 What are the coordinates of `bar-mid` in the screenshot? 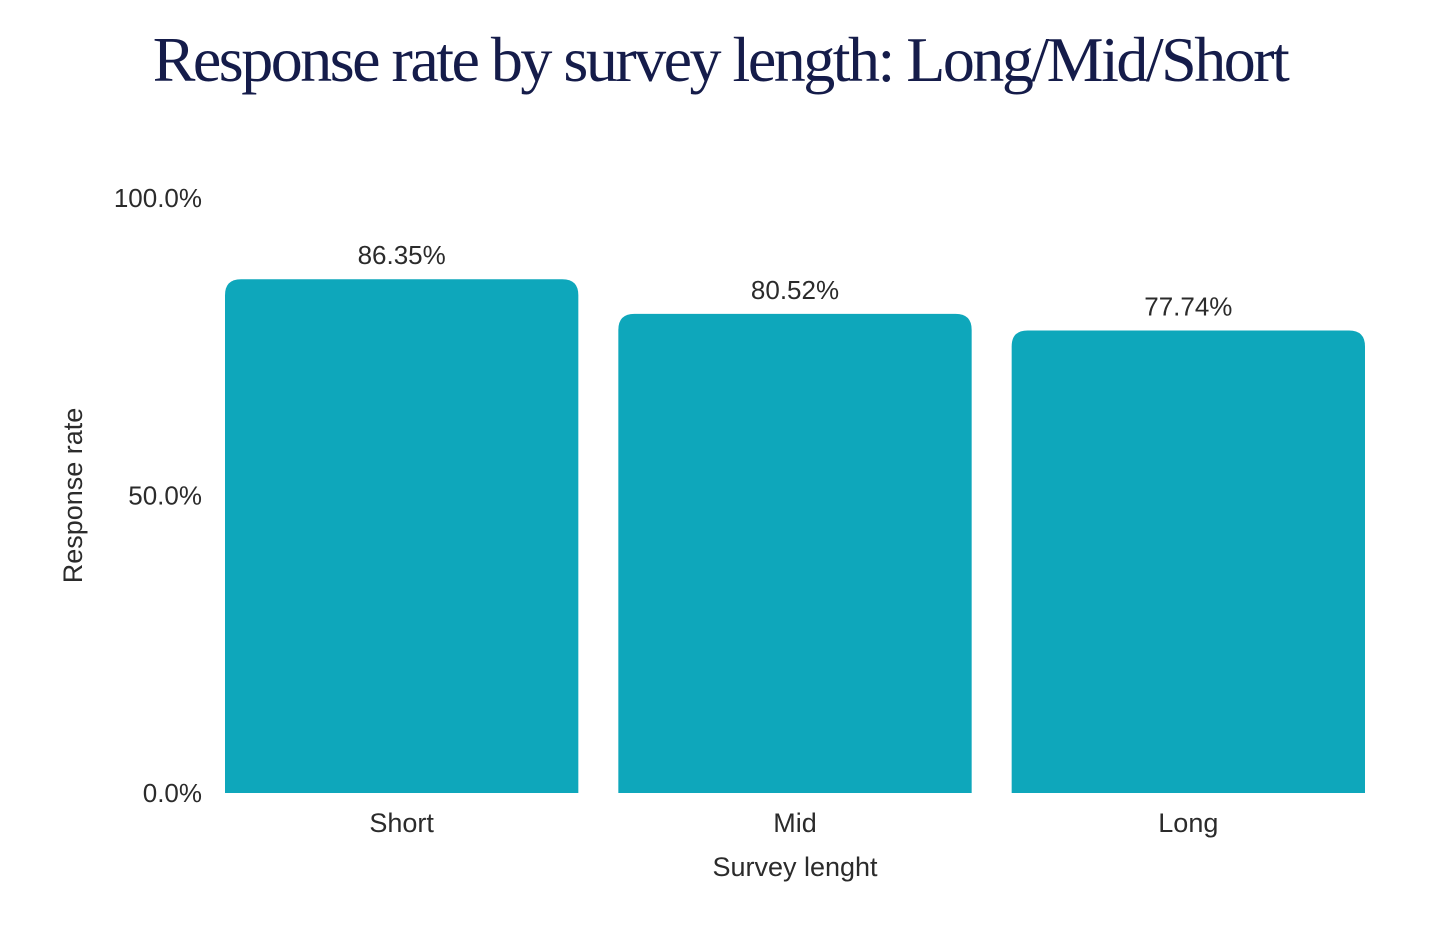 It's located at (795, 553).